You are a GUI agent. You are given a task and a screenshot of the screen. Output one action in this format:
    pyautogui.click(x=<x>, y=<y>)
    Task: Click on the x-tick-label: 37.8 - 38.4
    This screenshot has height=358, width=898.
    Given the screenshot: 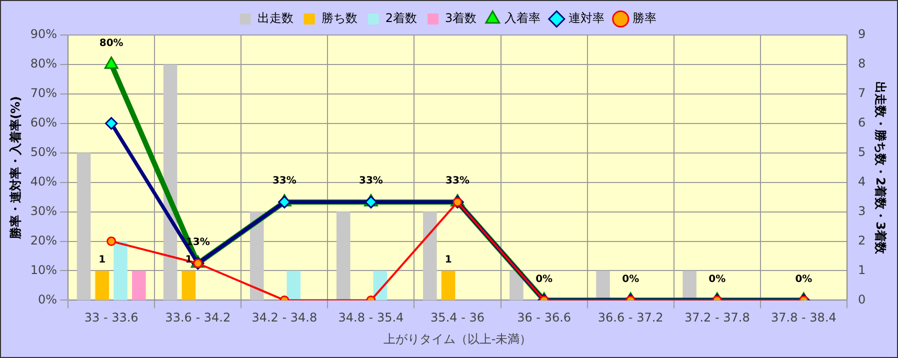 What is the action you would take?
    pyautogui.click(x=803, y=317)
    